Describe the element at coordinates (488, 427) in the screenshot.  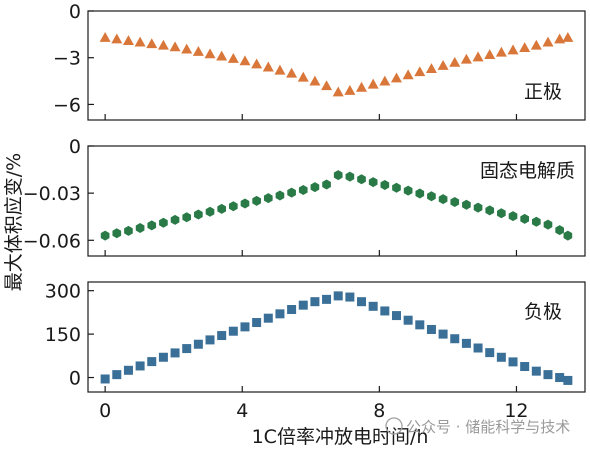
I see `watermark-text: 公众号 · 储能科学与技术` at that location.